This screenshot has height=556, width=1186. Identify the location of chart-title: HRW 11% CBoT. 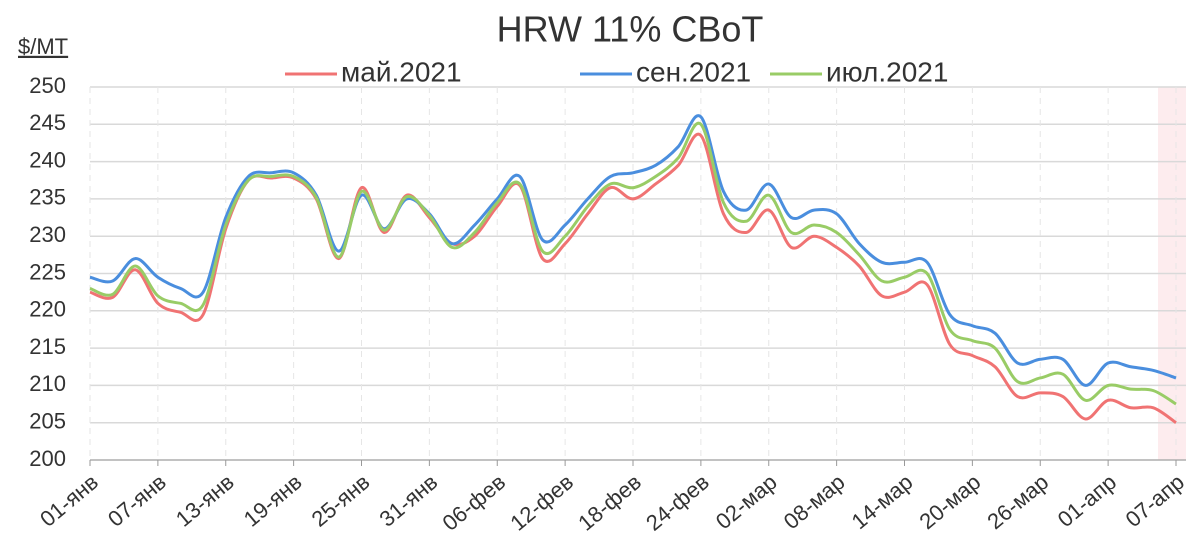
(630, 29).